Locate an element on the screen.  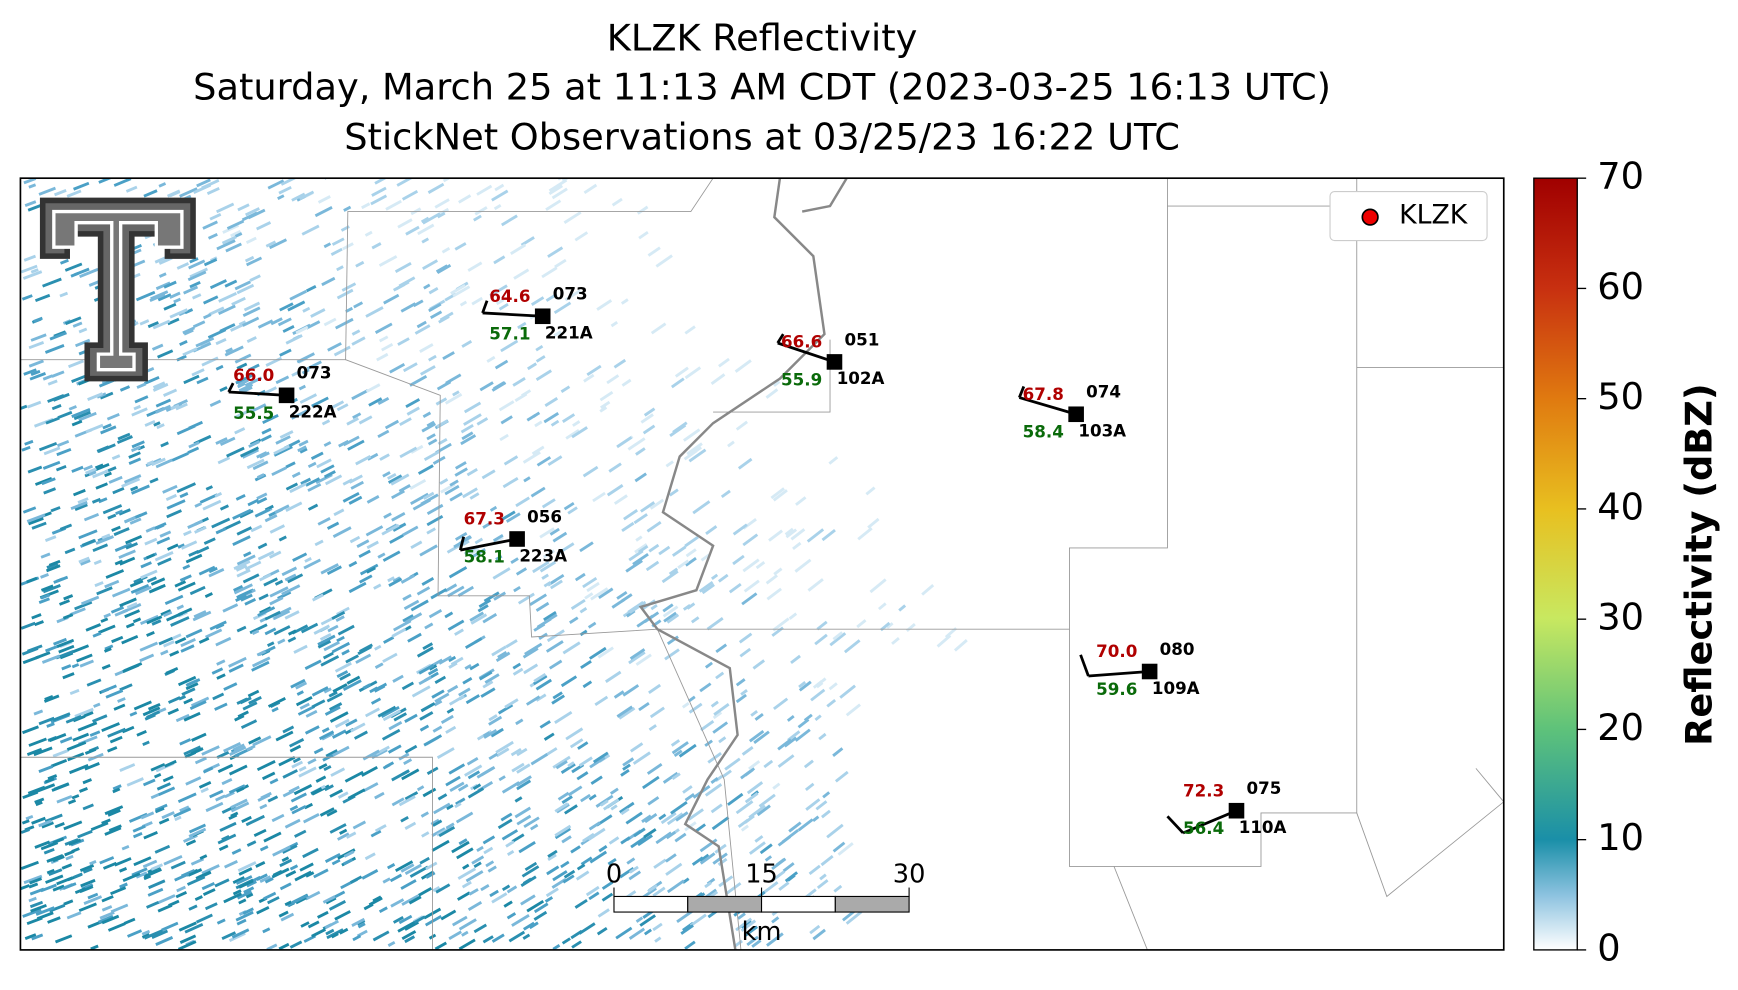
temperature: 72.3 is located at coordinates (1203, 790).